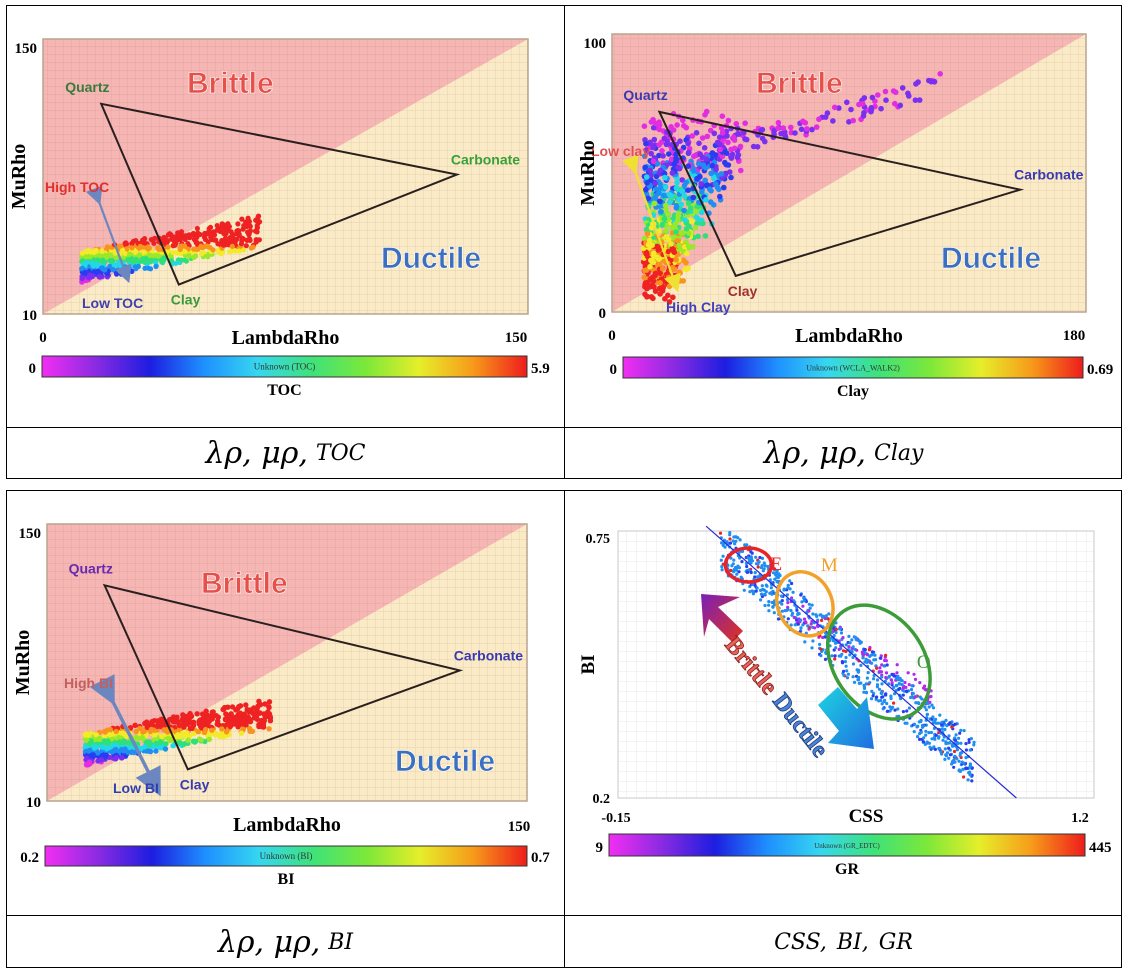 This screenshot has height=971, width=1129. What do you see at coordinates (588, 173) in the screenshot?
I see `y-axis-label: MuRho` at bounding box center [588, 173].